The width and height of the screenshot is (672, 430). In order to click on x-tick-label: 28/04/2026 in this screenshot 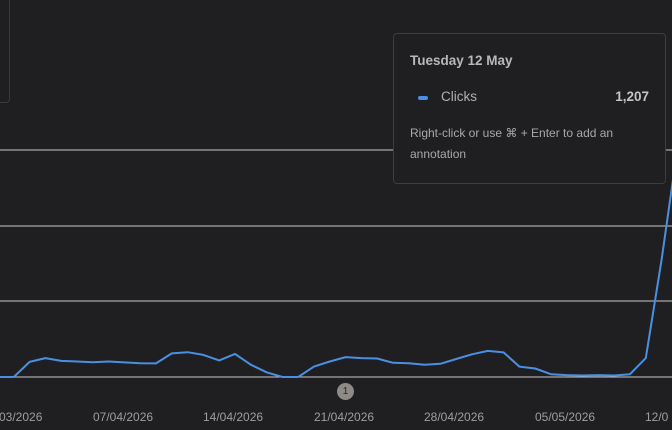, I will do `click(454, 417)`.